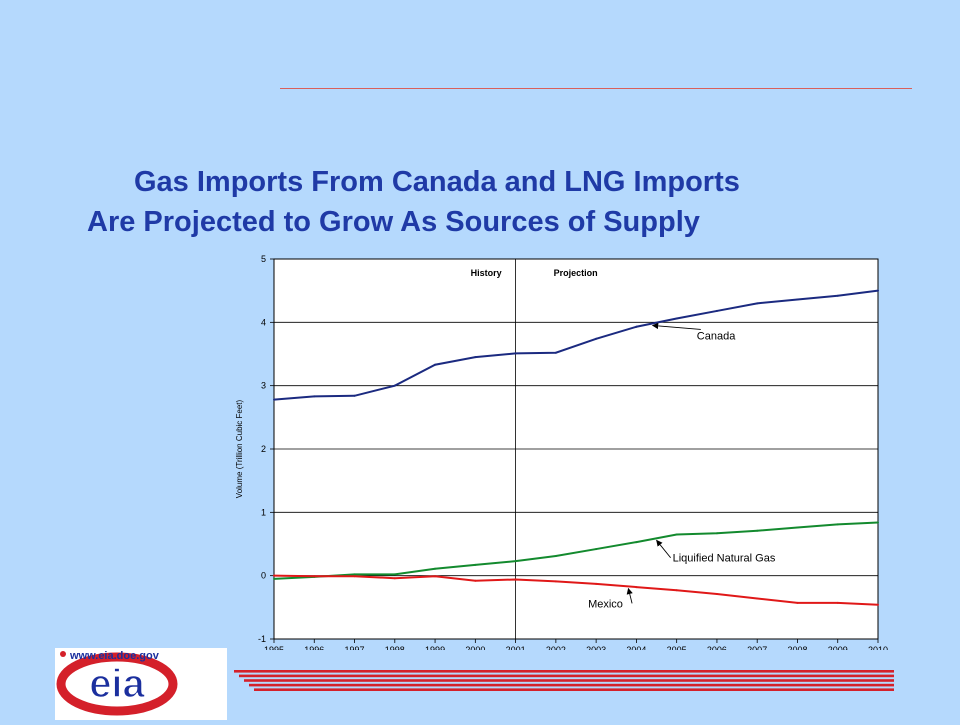  I want to click on logo-swoosh-icon, so click(117, 684).